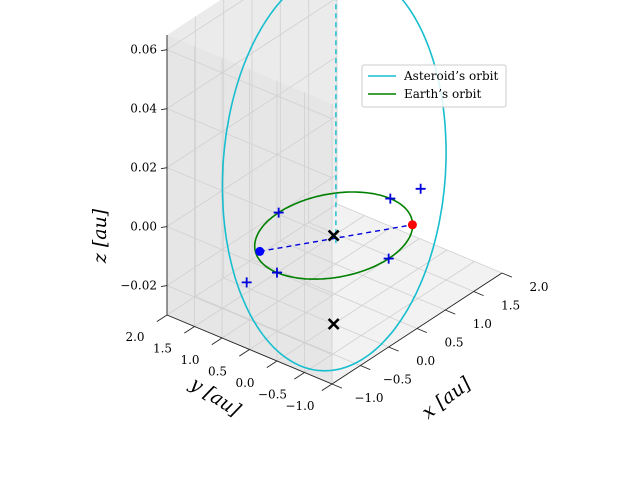 The height and width of the screenshot is (480, 640). Describe the element at coordinates (510, 305) in the screenshot. I see `x-tick-label: 1.5` at that location.